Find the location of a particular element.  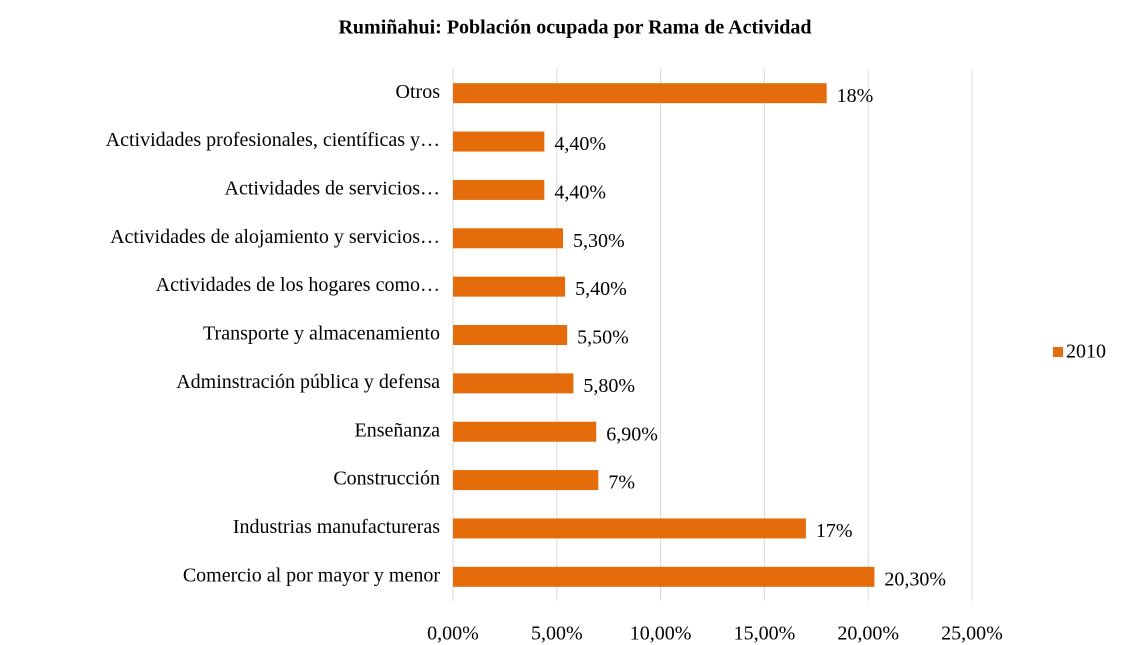

y-tick-label: Otros is located at coordinates (418, 92).